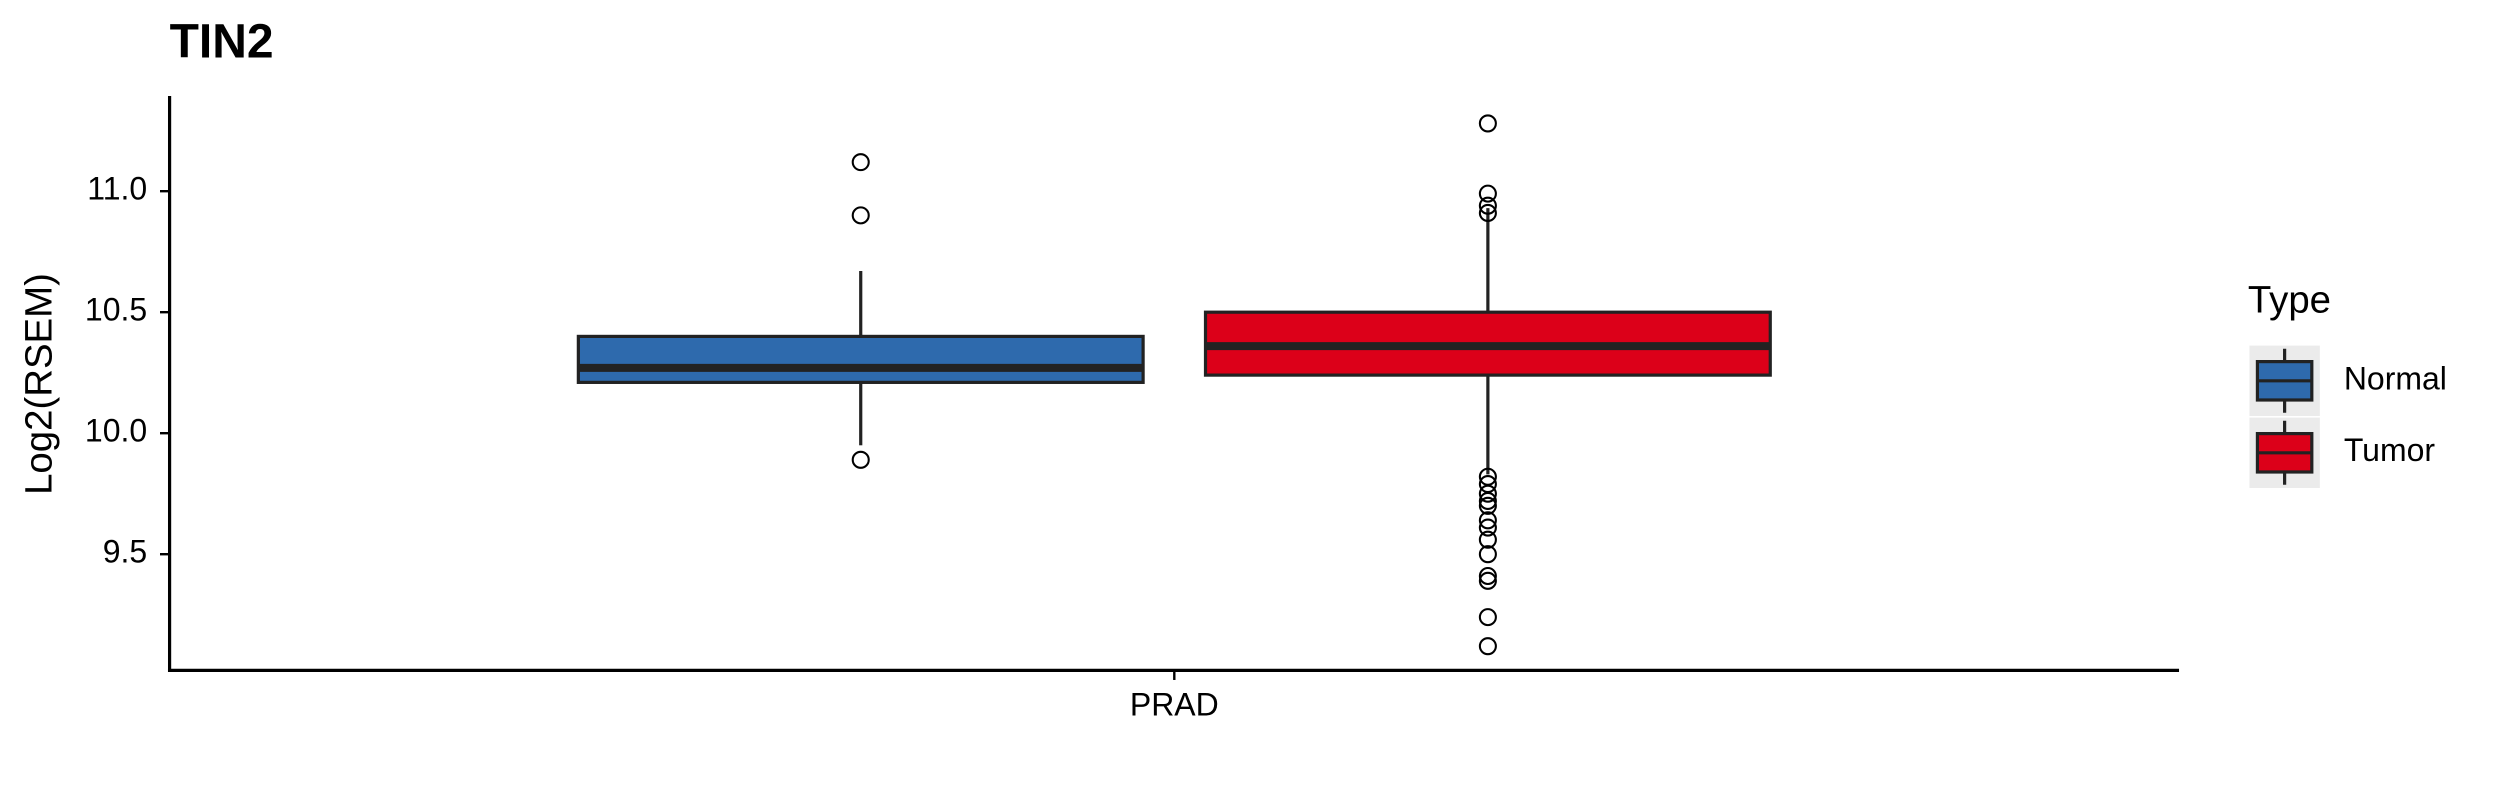 The height and width of the screenshot is (800, 2499). What do you see at coordinates (860, 359) in the screenshot?
I see `box` at bounding box center [860, 359].